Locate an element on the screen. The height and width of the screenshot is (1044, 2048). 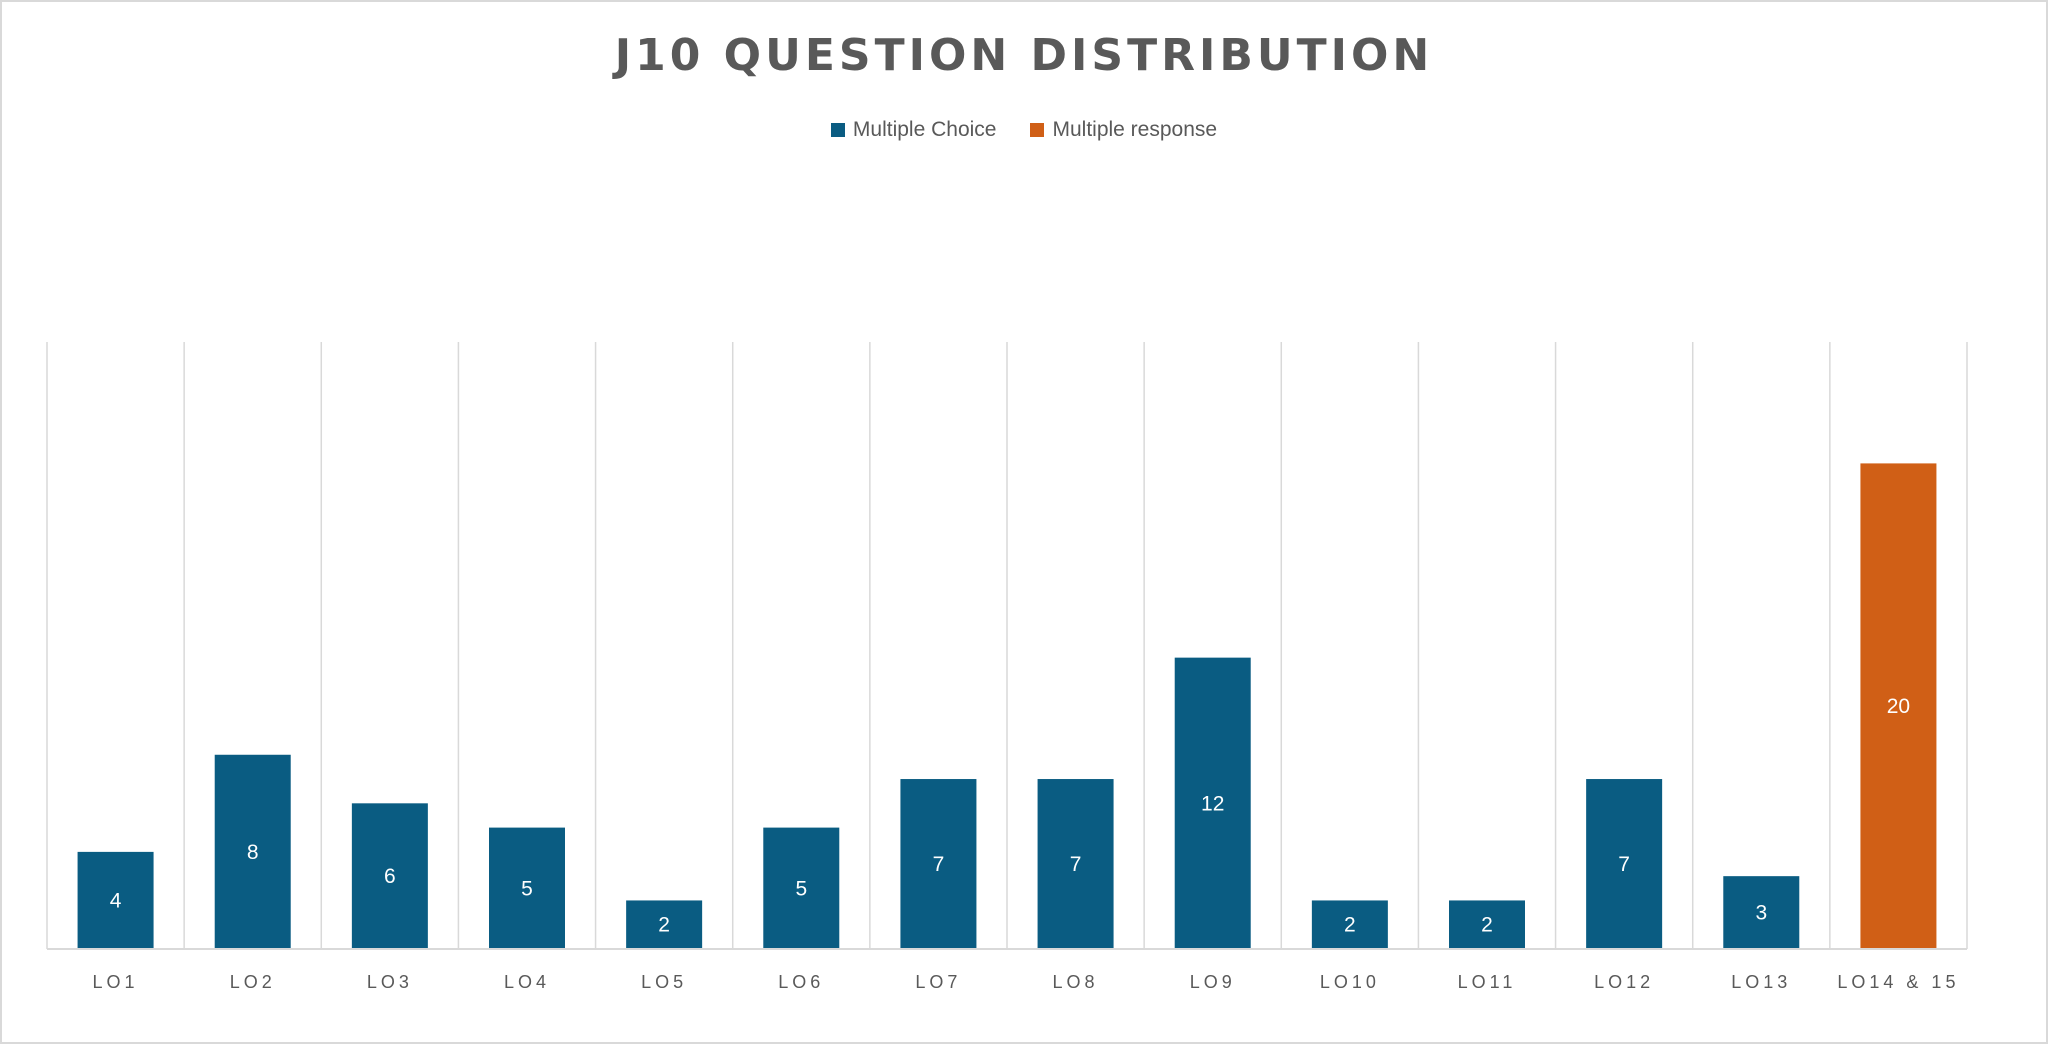
data-label: 6 is located at coordinates (390, 876).